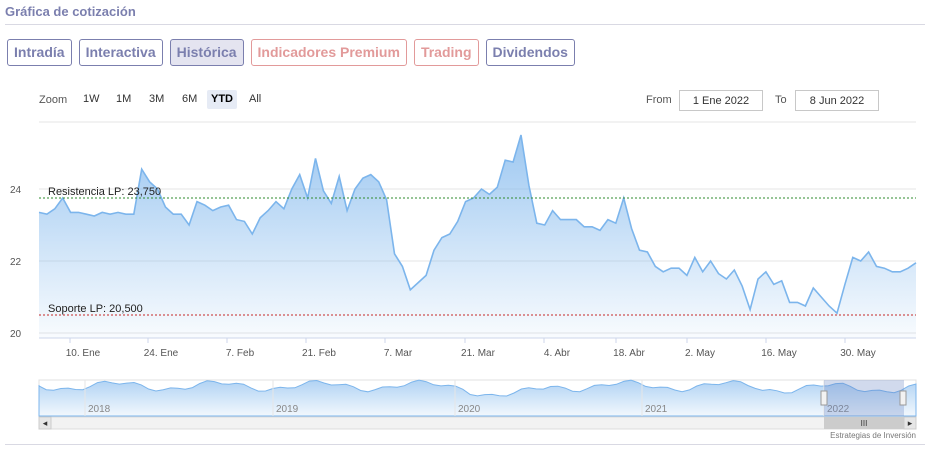  I want to click on zoom-ytd-button: YTD, so click(222, 99).